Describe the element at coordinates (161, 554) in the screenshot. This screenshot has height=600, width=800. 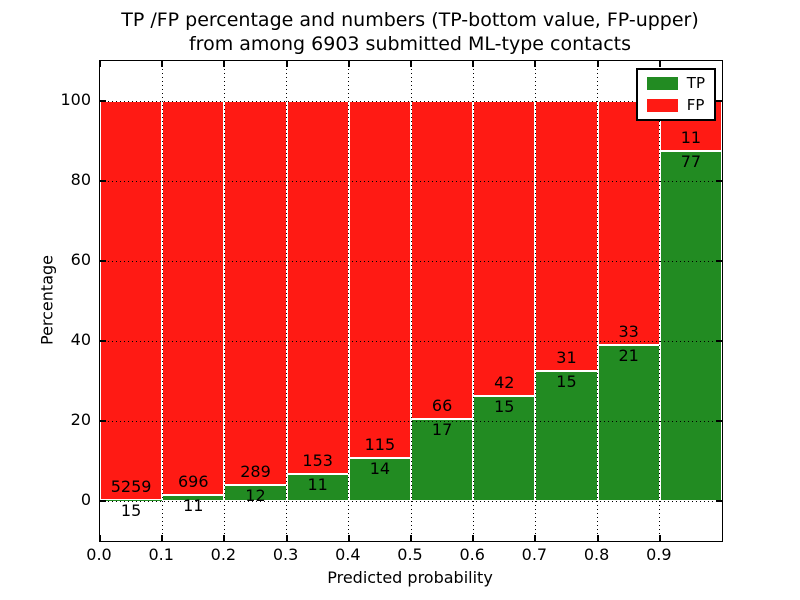
I see `x-tick-label: 0.1` at that location.